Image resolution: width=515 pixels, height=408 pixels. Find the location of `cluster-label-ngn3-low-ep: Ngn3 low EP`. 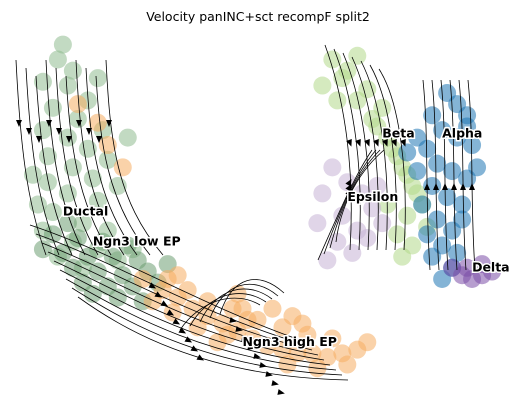

cluster-label-ngn3-low-ep: Ngn3 low EP is located at coordinates (137, 240).